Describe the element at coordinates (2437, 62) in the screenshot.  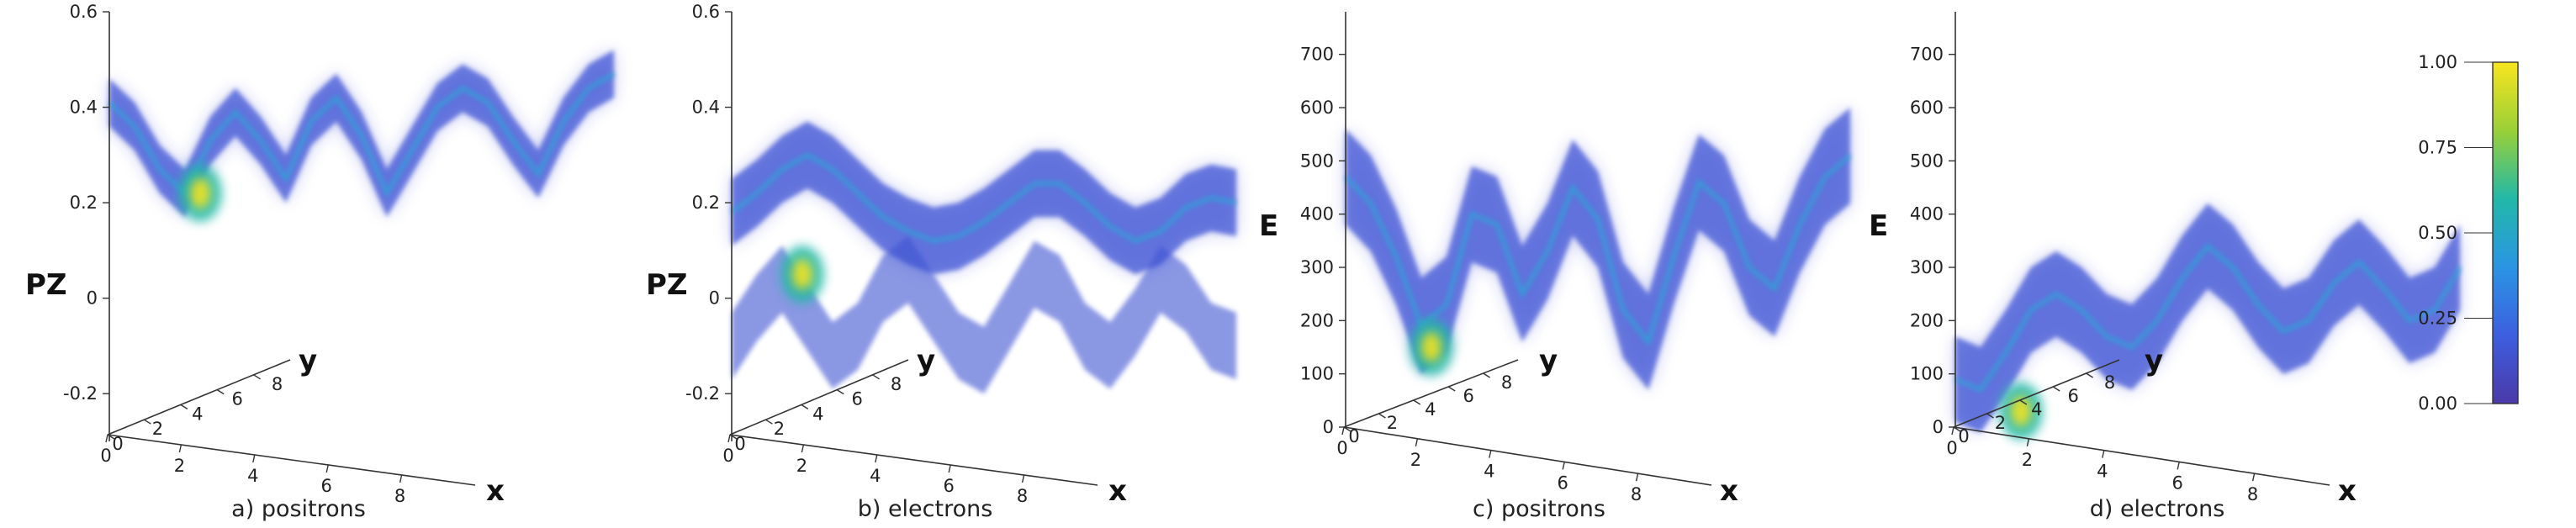
I see `colorbar-tick-label: 1.00` at that location.